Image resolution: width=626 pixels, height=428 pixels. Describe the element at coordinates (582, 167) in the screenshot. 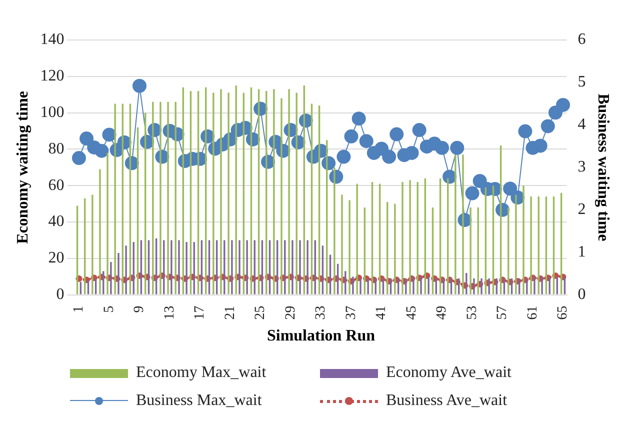

I see `y2-tick-label: 3` at that location.